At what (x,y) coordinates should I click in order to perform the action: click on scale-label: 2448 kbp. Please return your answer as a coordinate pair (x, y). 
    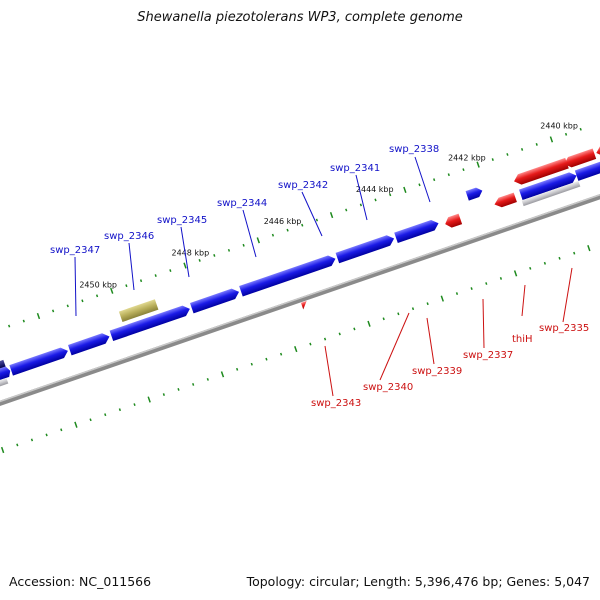
    Looking at the image, I should click on (191, 253).